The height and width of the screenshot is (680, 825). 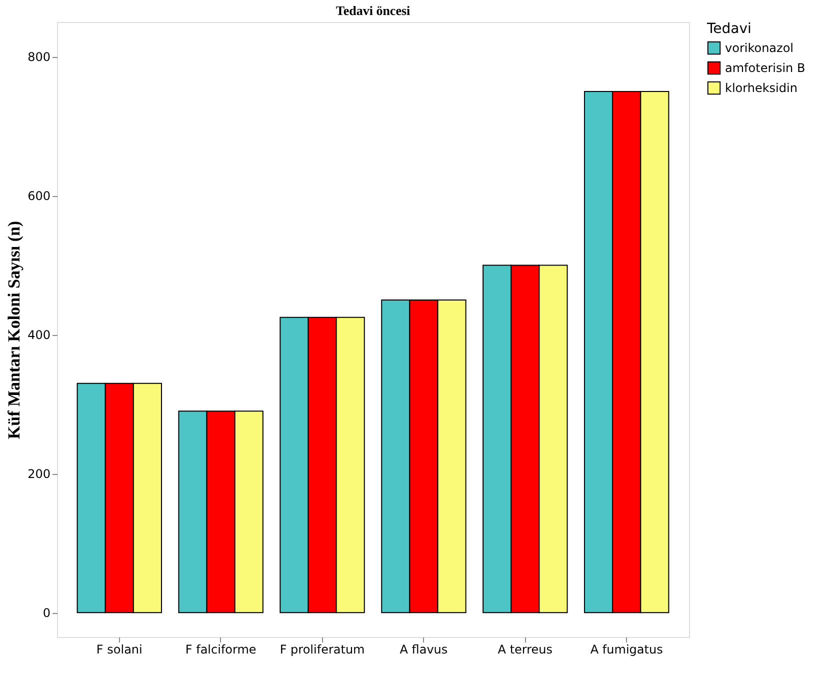 What do you see at coordinates (729, 29) in the screenshot?
I see `legend-title: Tedavi` at bounding box center [729, 29].